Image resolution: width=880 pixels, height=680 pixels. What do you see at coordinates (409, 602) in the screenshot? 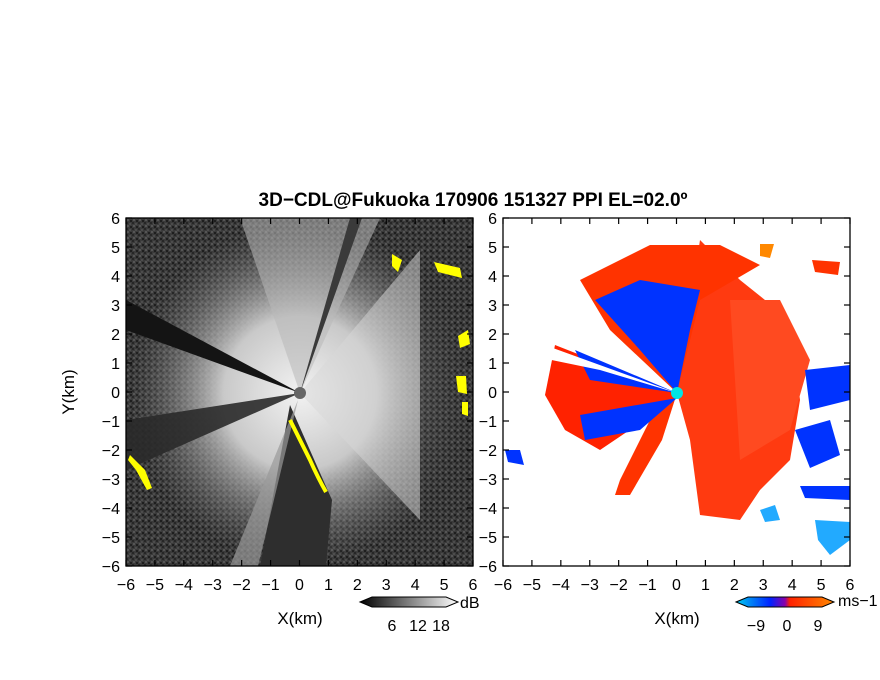
I see `snr-colorbar-bar` at bounding box center [409, 602].